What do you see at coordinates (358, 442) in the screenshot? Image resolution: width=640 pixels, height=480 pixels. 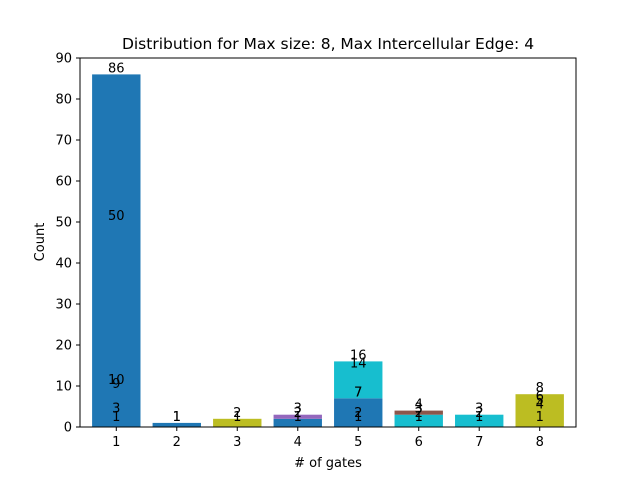 I see `x-tick-label-5: 5` at bounding box center [358, 442].